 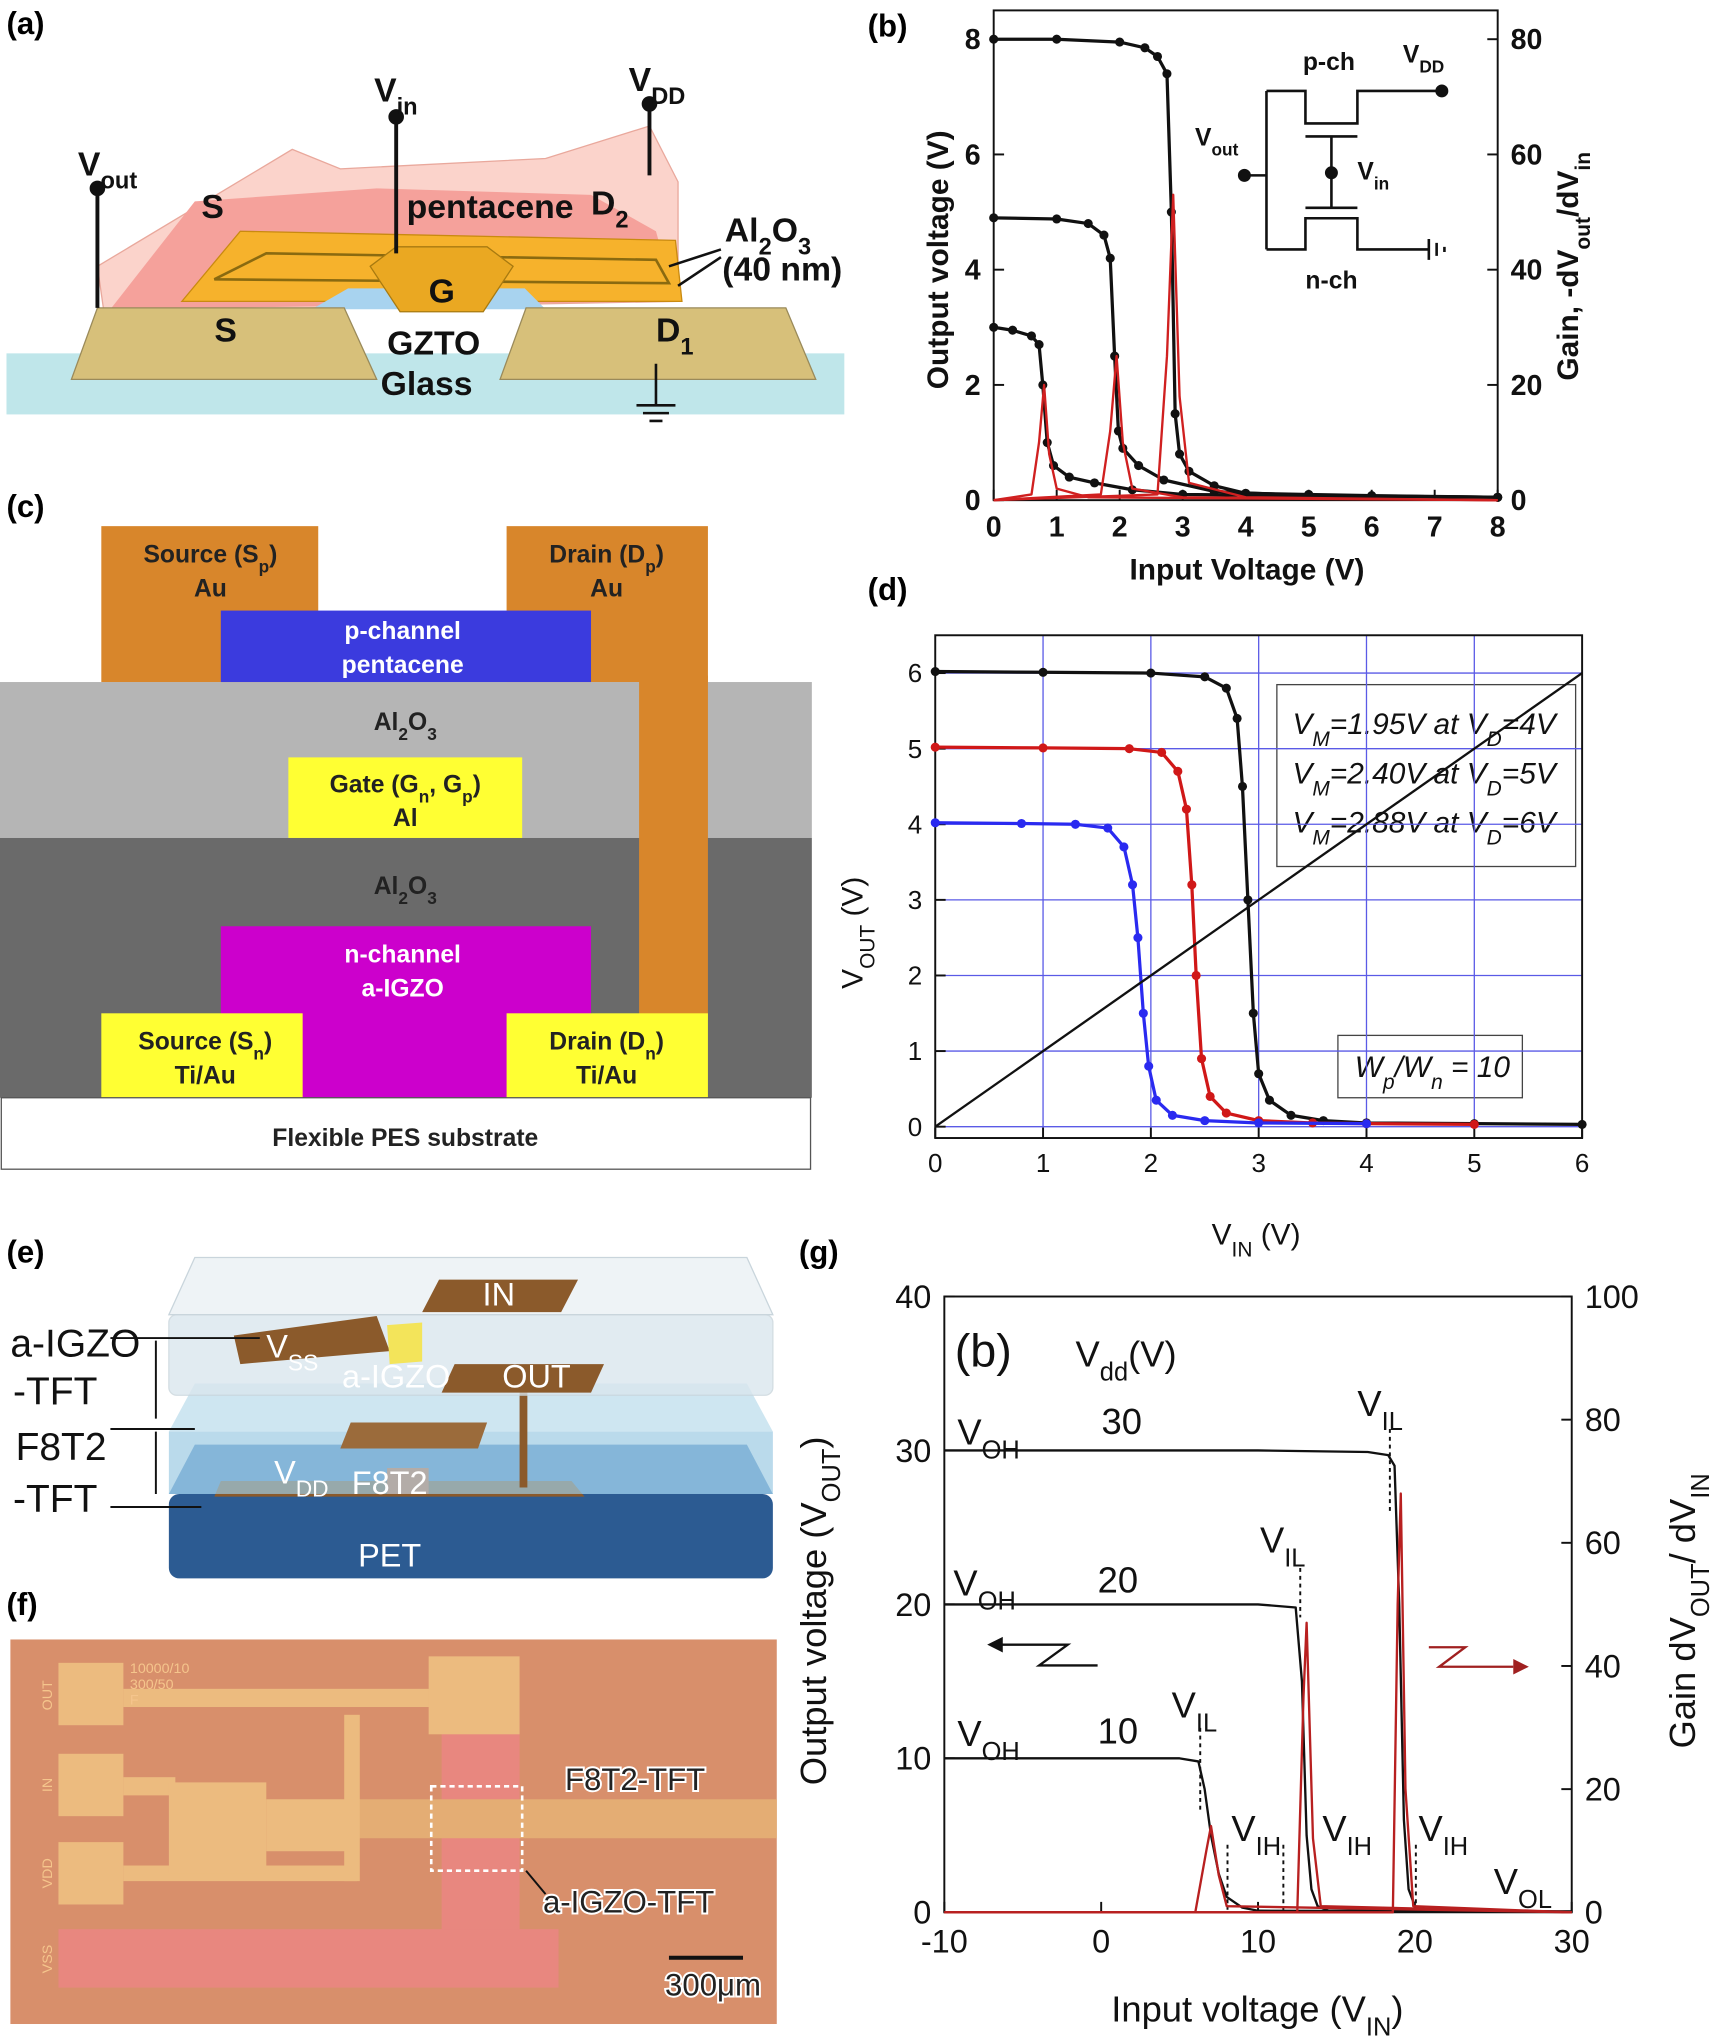 I want to click on y-tick-label: 10, so click(x=913, y=1759).